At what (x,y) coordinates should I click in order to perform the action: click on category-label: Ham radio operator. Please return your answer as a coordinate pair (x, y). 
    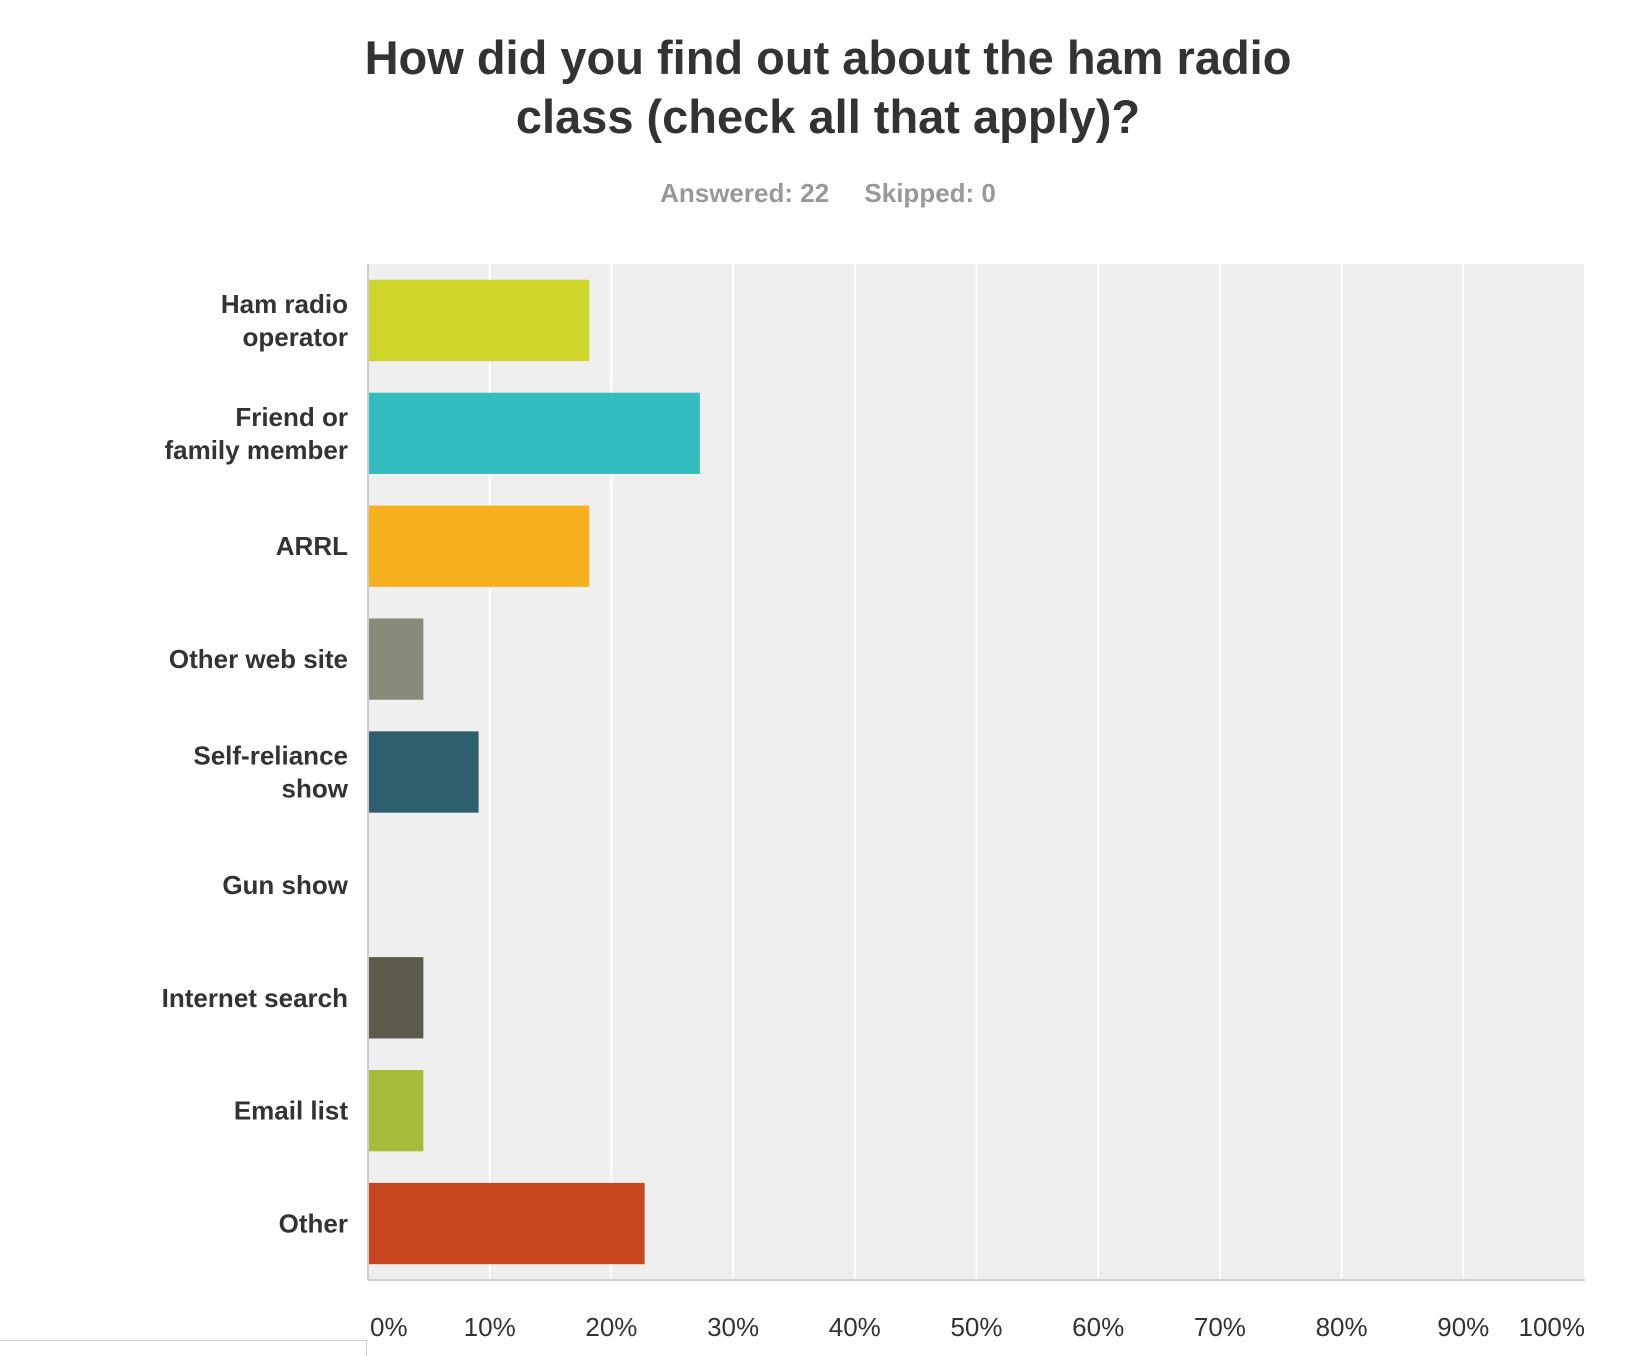
    Looking at the image, I should click on (284, 320).